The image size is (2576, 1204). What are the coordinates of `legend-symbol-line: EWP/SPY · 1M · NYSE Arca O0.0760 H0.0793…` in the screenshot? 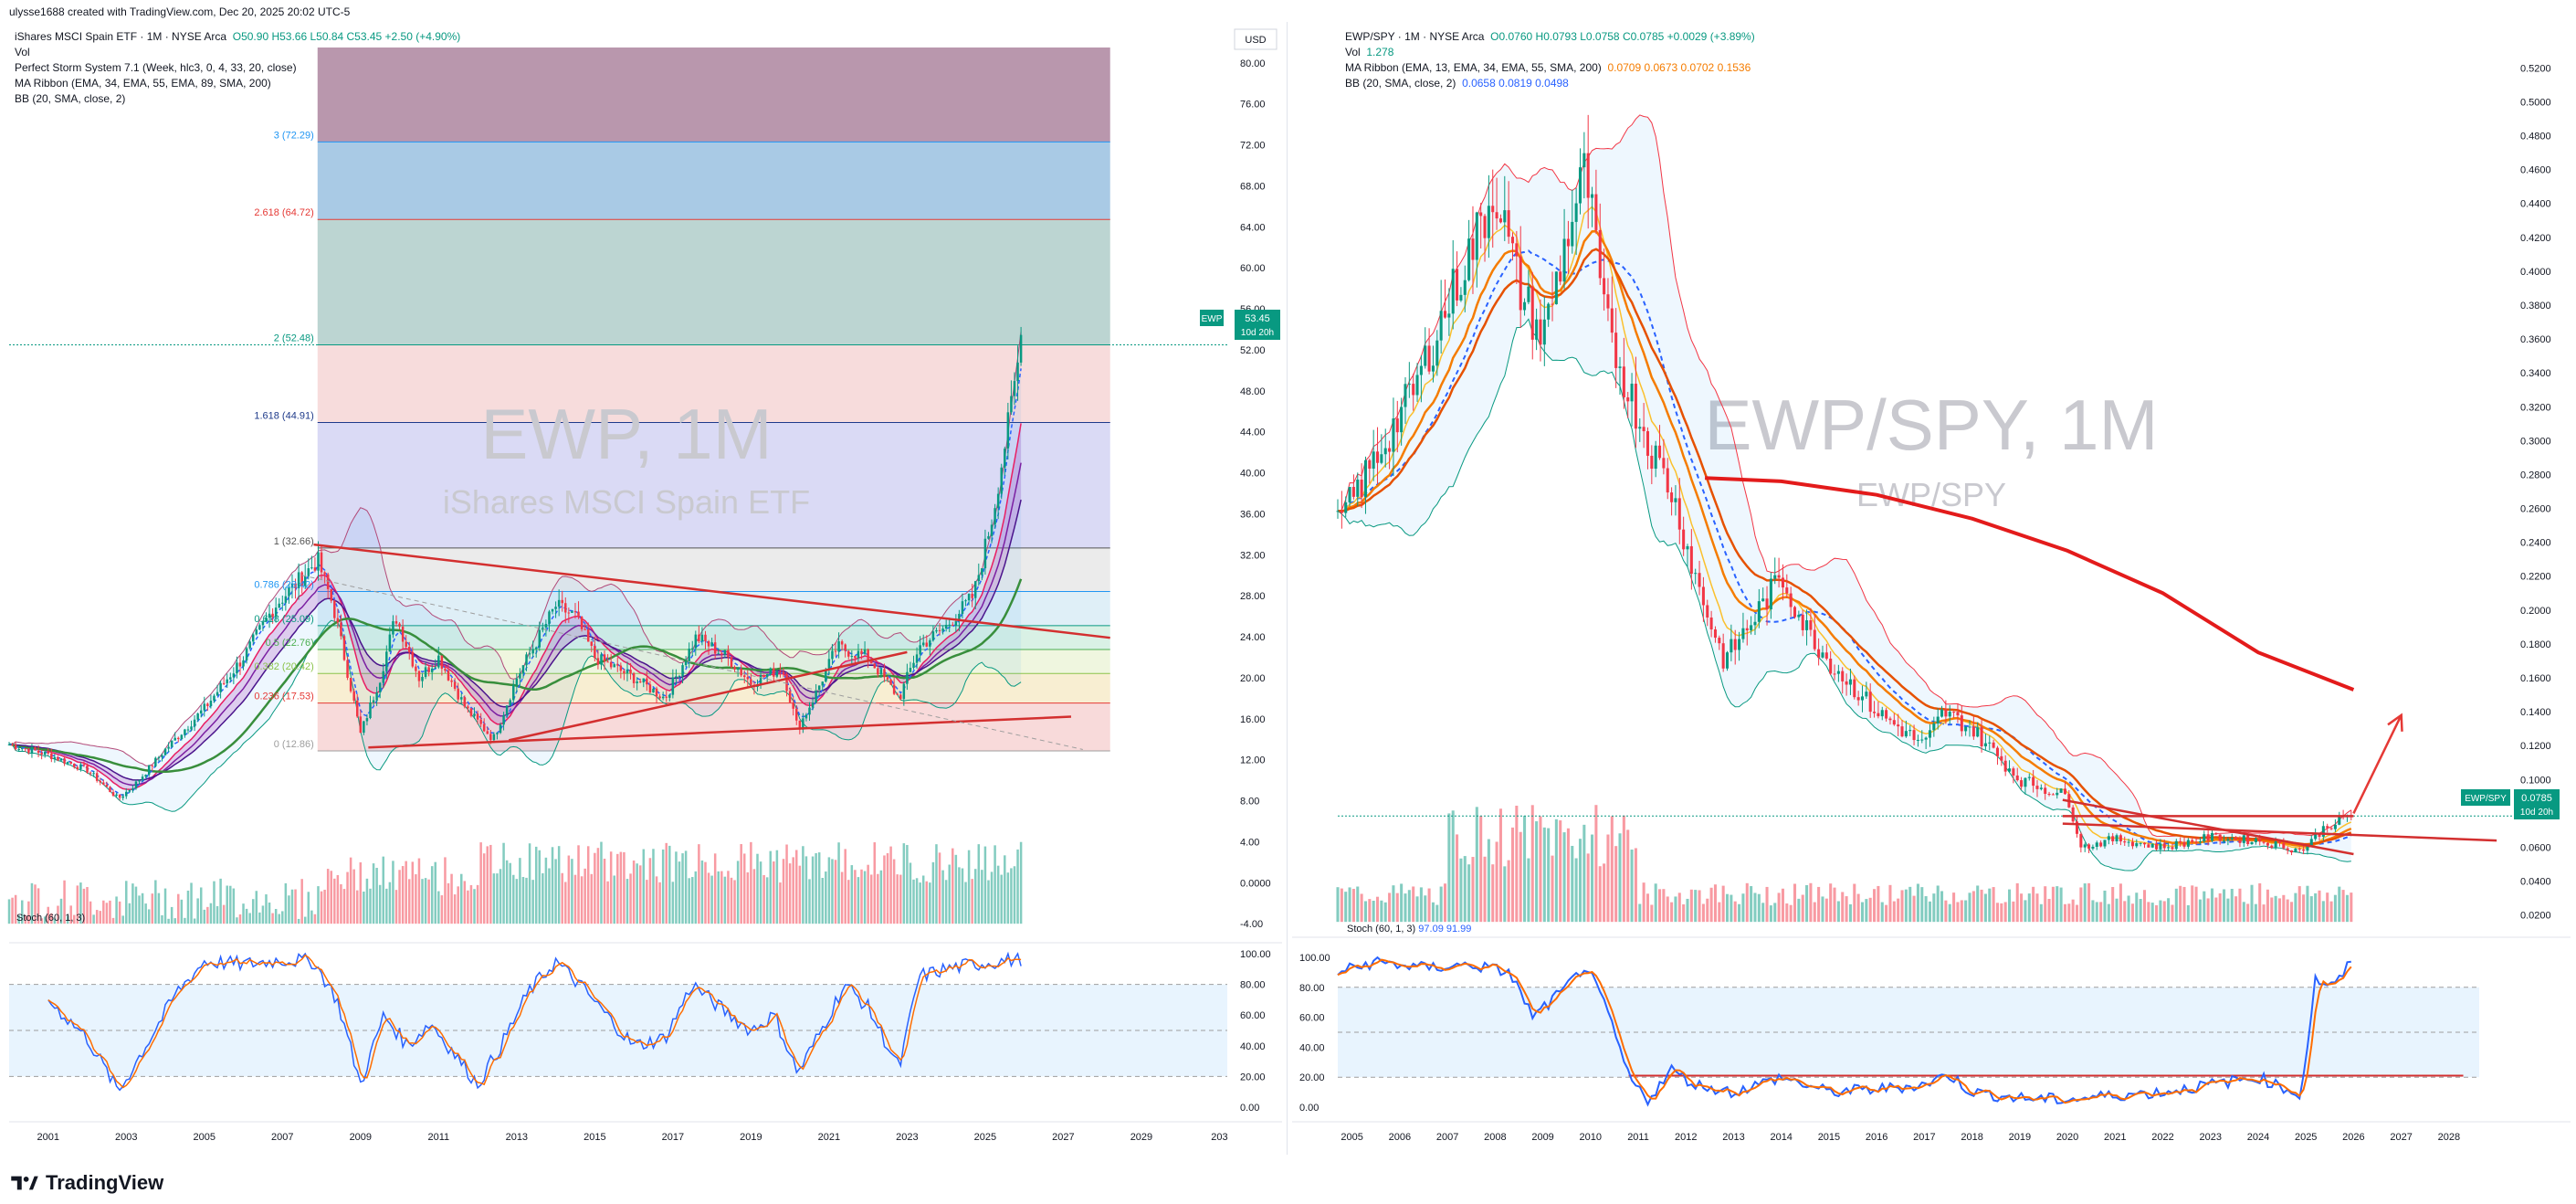 It's located at (1550, 36).